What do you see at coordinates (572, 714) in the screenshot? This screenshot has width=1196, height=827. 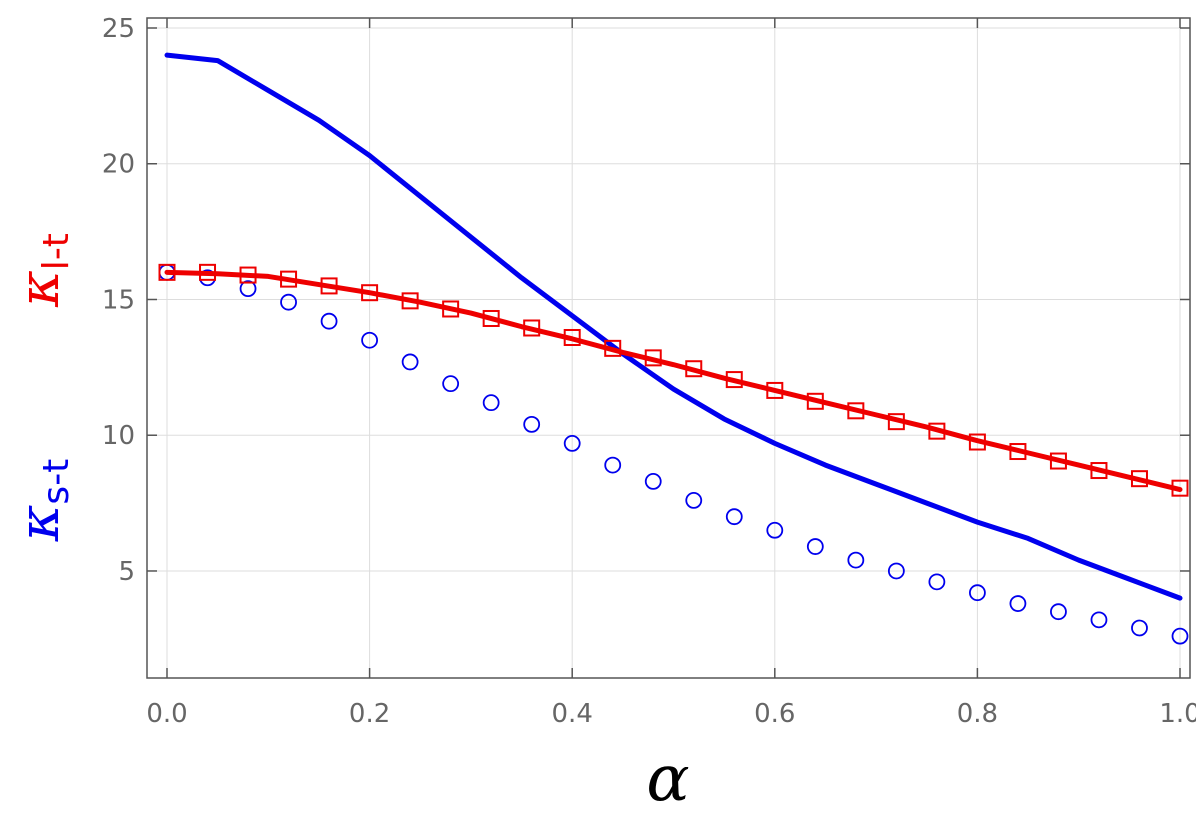 I see `x-tick-label: 0.4` at bounding box center [572, 714].